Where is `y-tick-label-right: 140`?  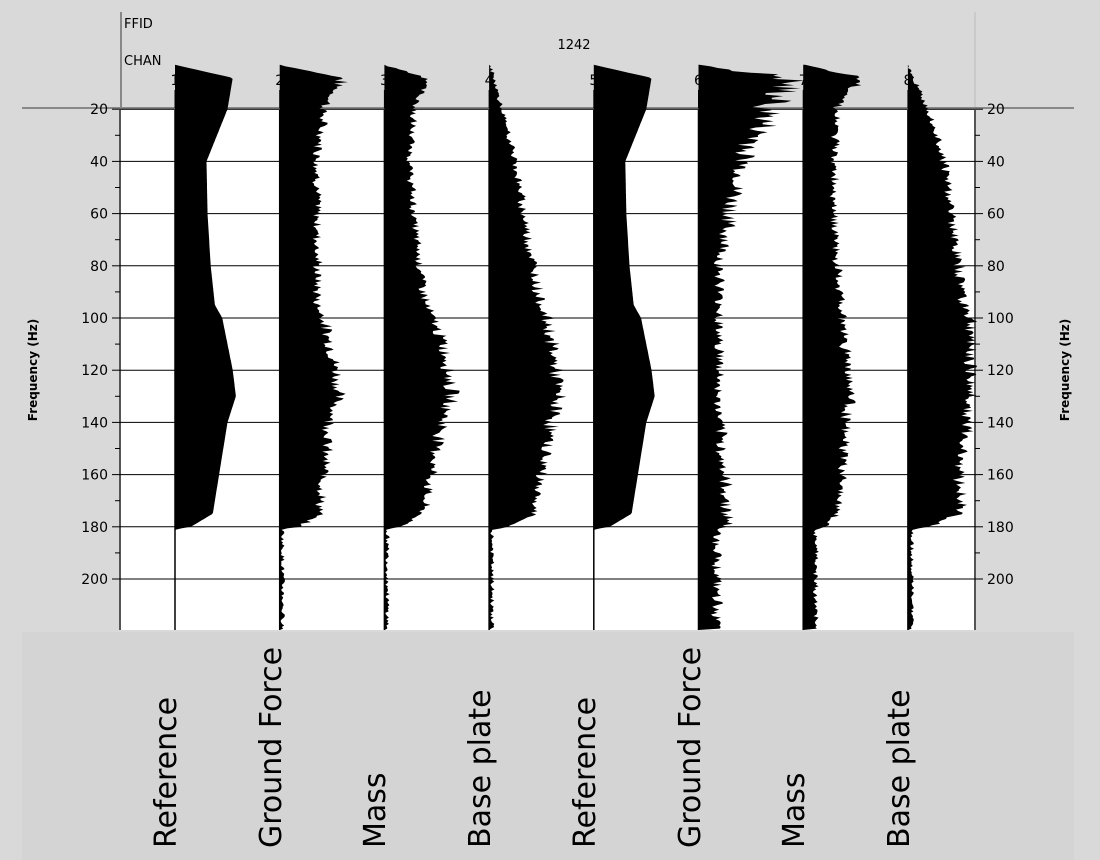
y-tick-label-right: 140 is located at coordinates (1000, 423).